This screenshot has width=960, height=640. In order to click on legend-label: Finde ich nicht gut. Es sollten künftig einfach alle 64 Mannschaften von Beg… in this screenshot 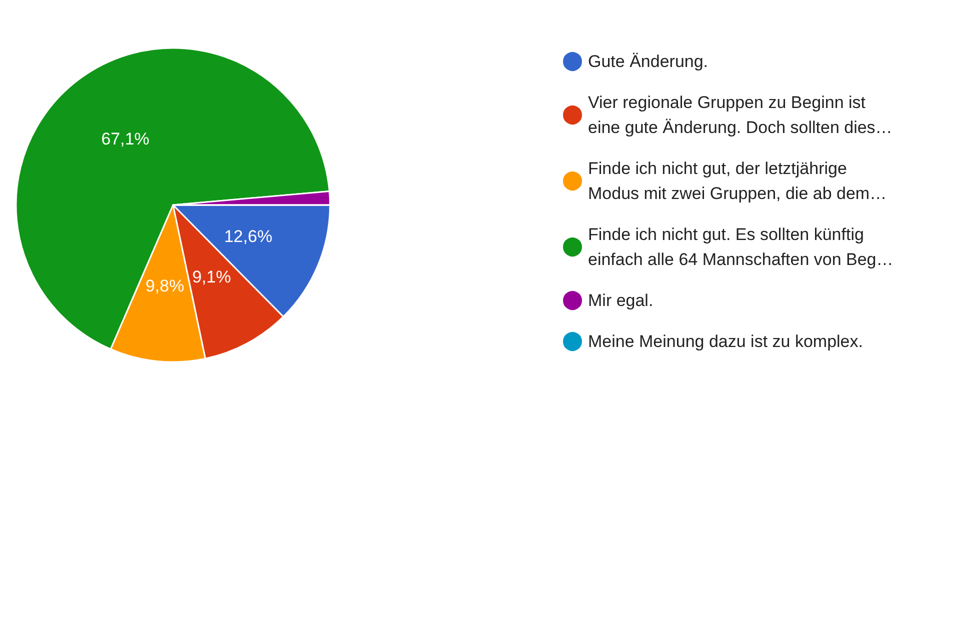, I will do `click(741, 247)`.